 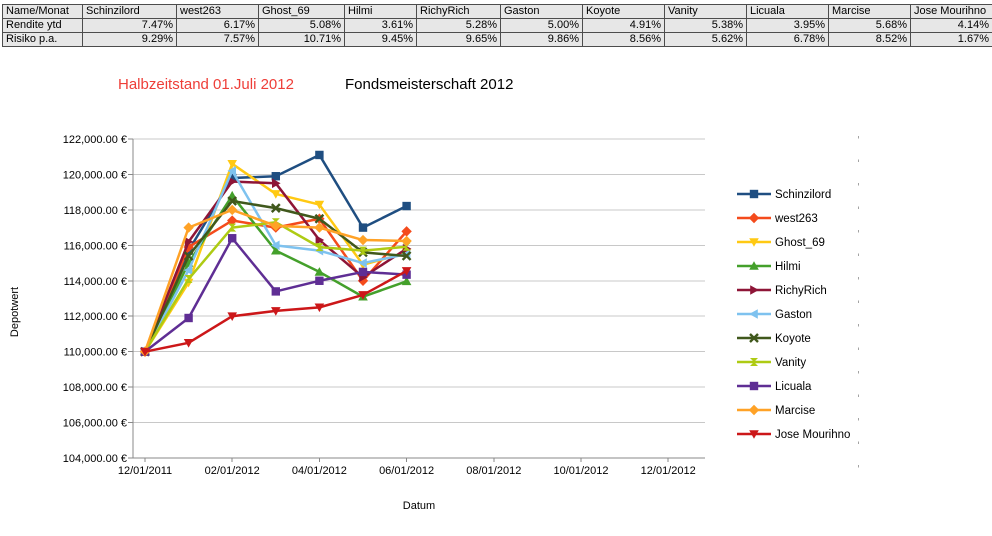 What do you see at coordinates (790, 363) in the screenshot?
I see `legend-label: Vanity` at bounding box center [790, 363].